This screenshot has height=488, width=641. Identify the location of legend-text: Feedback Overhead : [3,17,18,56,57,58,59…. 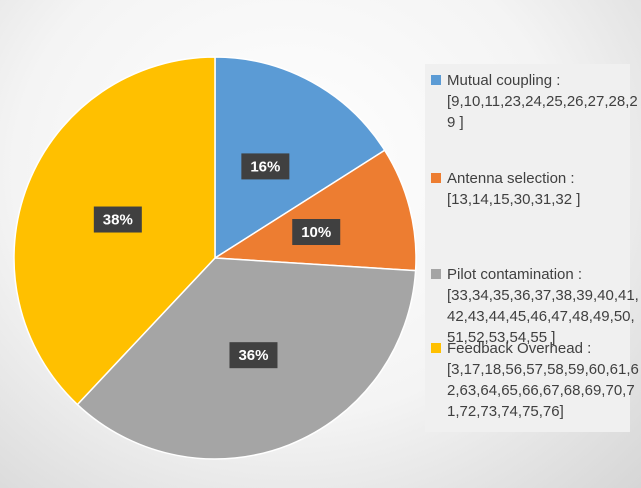
(543, 380).